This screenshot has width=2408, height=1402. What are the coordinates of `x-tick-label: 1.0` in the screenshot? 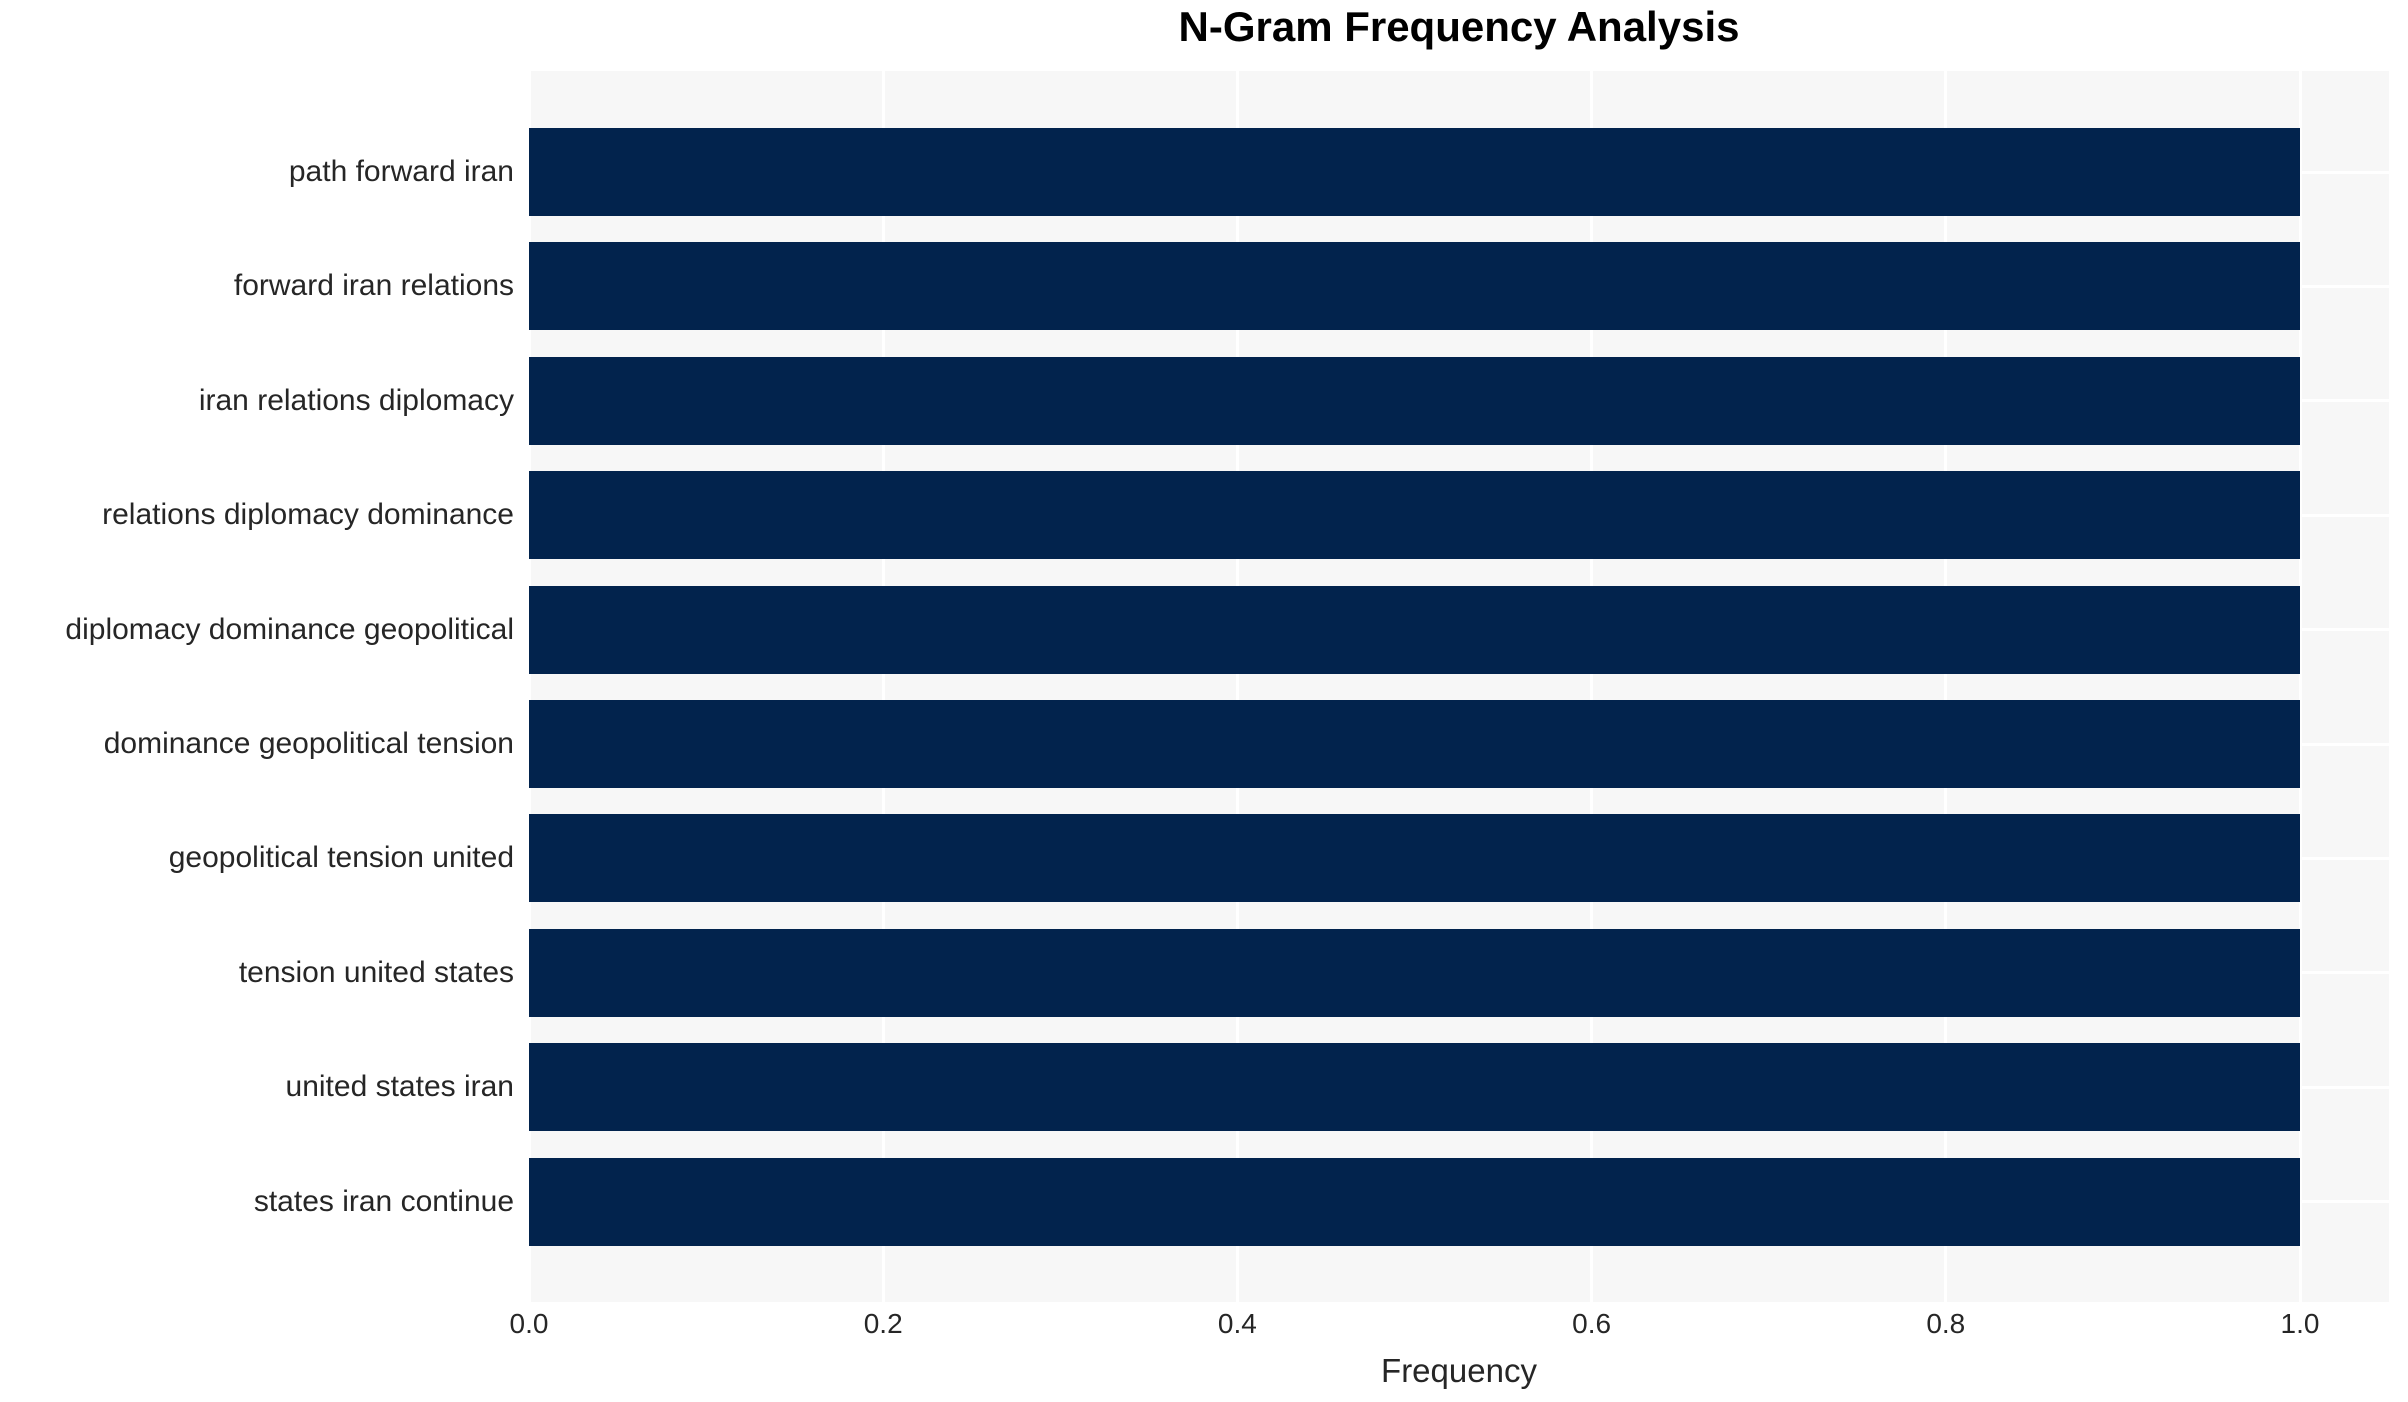 It's located at (2300, 1323).